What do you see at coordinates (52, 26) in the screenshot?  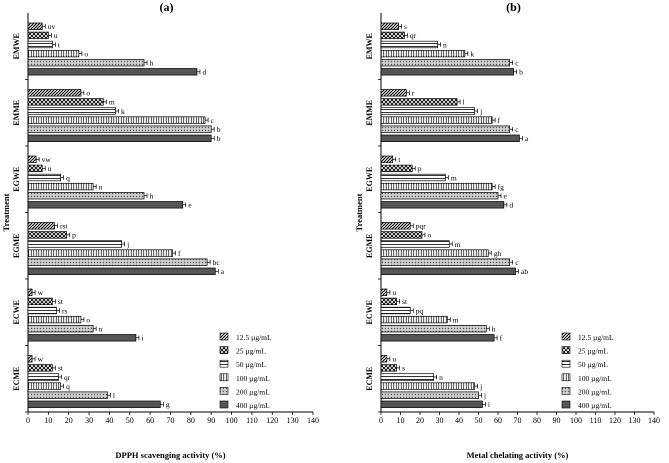 I see `data-label: uv` at bounding box center [52, 26].